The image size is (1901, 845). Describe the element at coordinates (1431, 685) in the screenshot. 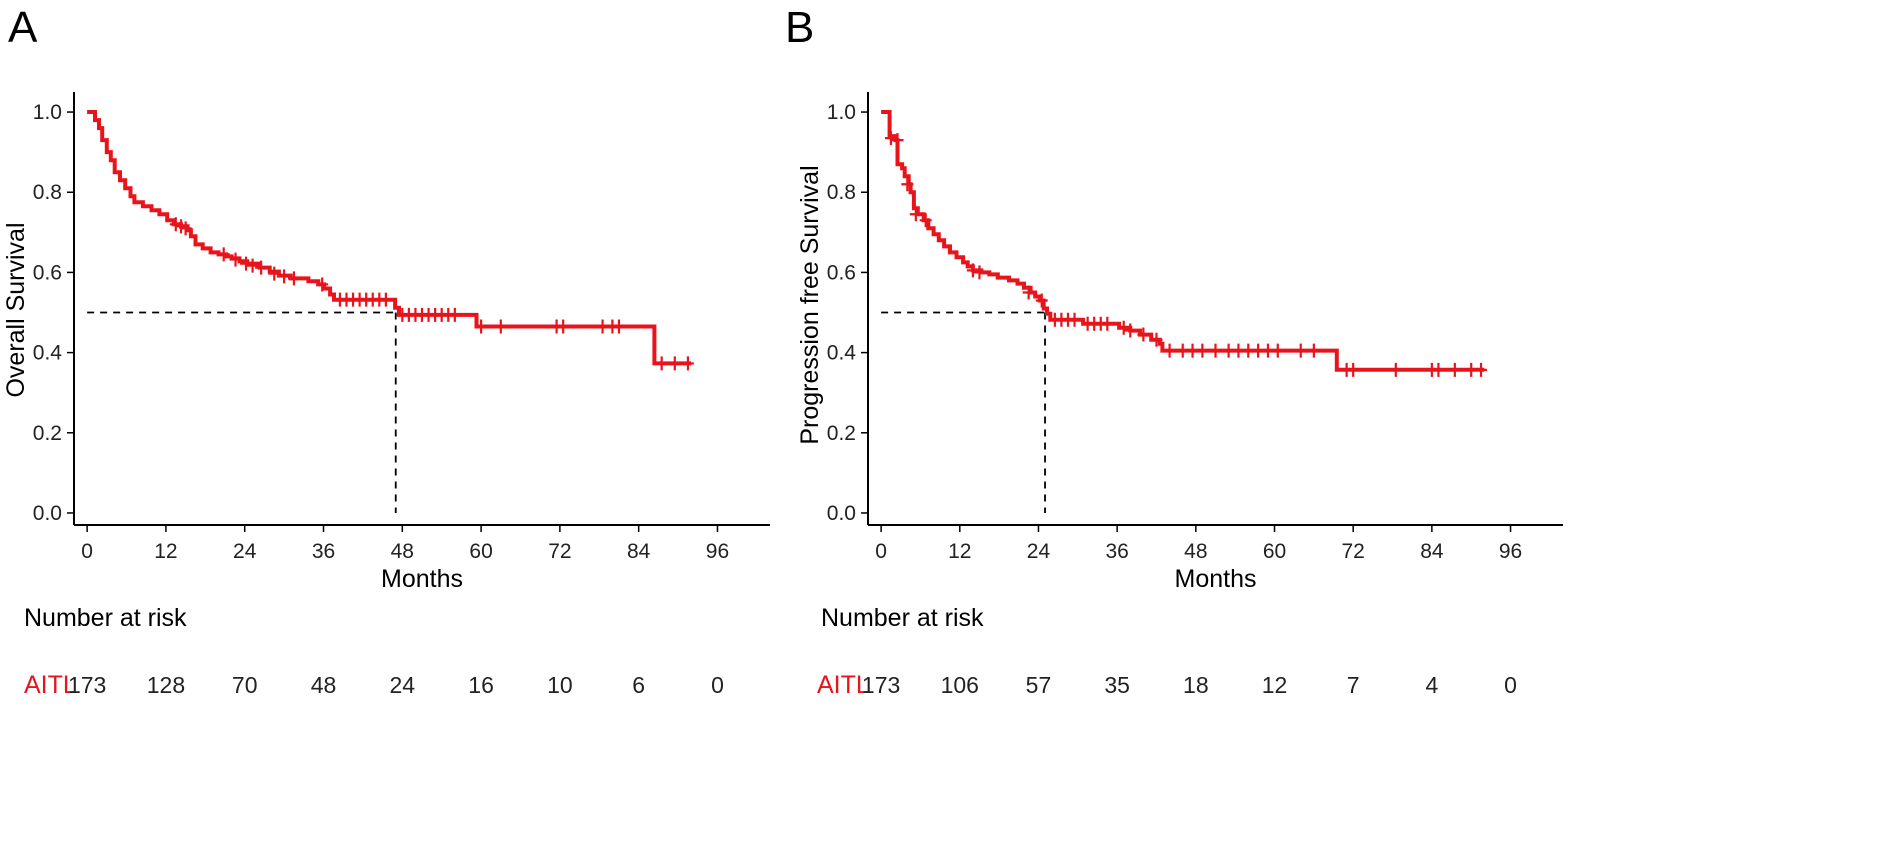

I see `risk-count: 4` at that location.